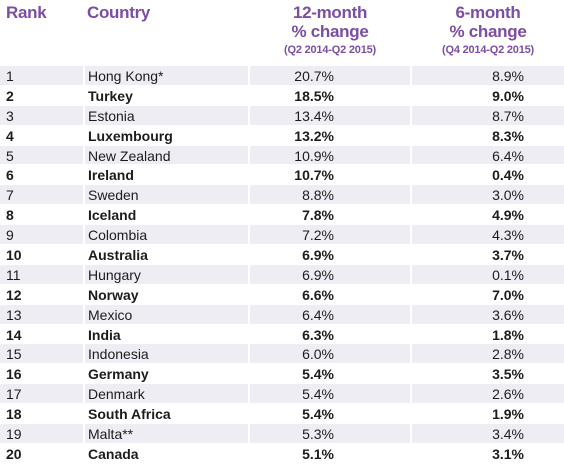  I want to click on change-6-month-cell: 0.1%, so click(508, 274).